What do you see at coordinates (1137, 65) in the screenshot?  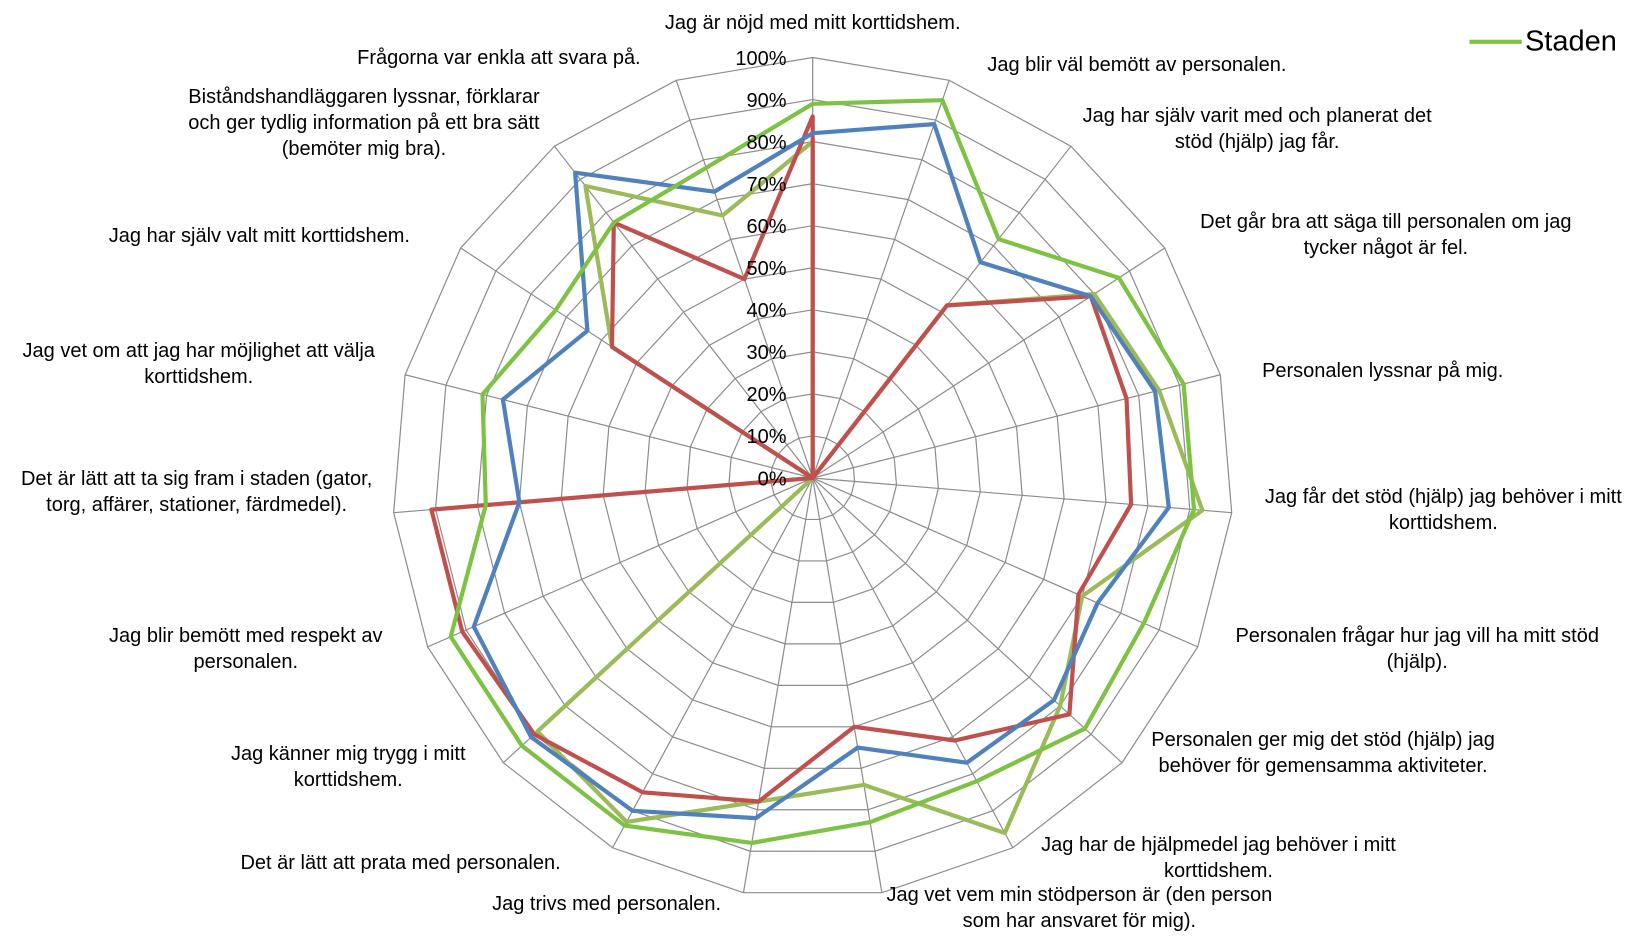 I see `category-label: Jag blir väl bemött av personalen.` at bounding box center [1137, 65].